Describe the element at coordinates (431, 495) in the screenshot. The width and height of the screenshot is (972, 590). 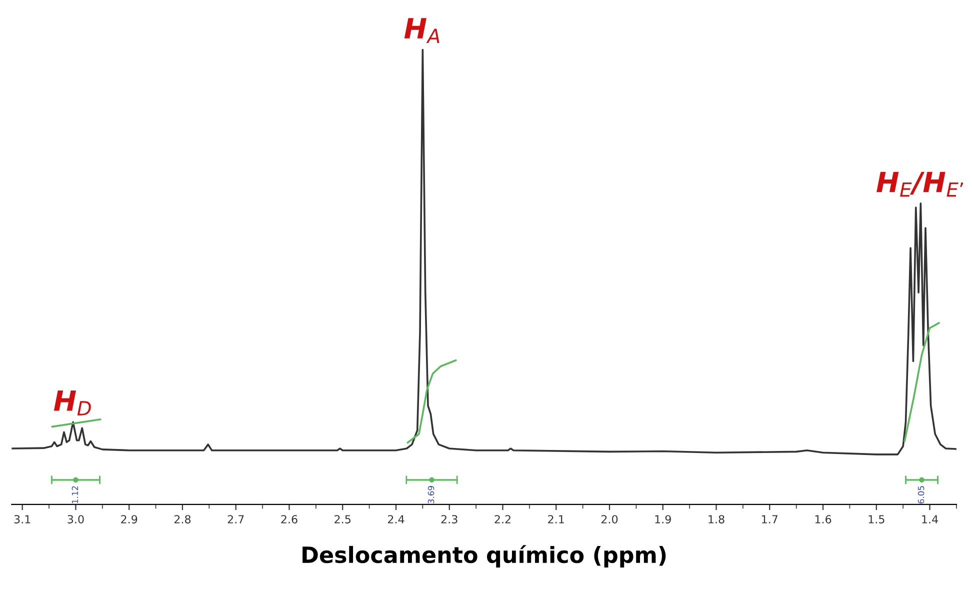
I see `annotation: 3.69` at that location.